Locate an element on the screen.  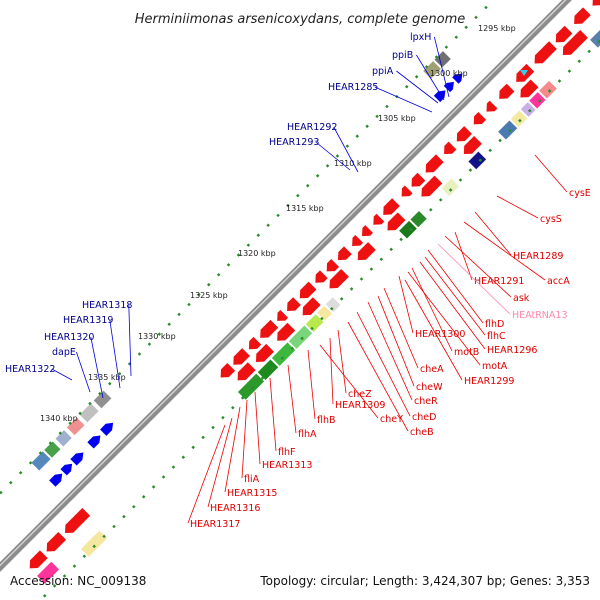
reverse-gene-label: motA is located at coordinates (495, 366).